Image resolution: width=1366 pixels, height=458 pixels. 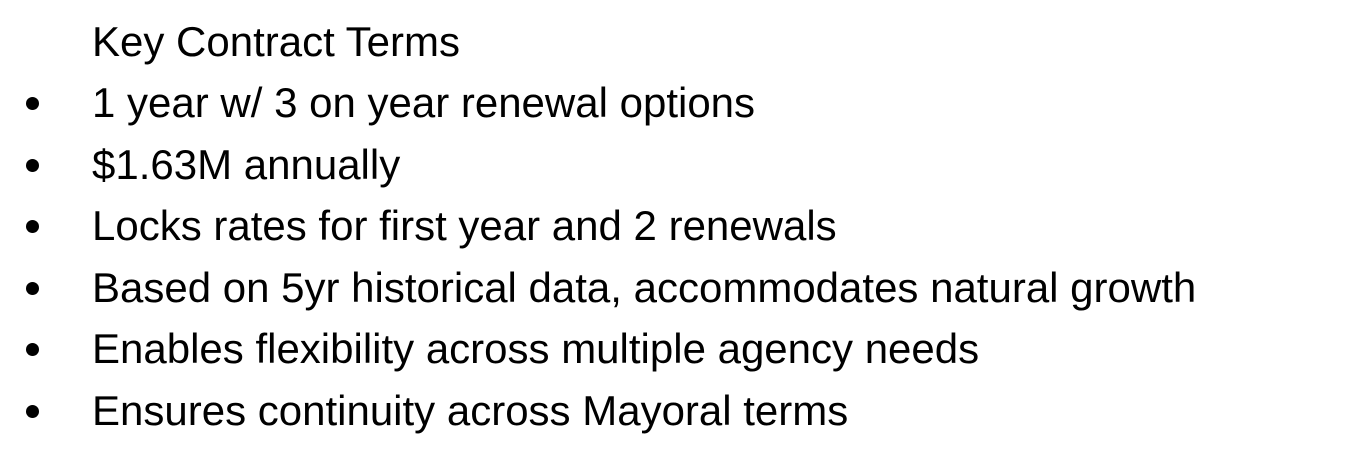 I want to click on list-item-text: Ensures continuity across Mayoral terms, so click(x=470, y=410).